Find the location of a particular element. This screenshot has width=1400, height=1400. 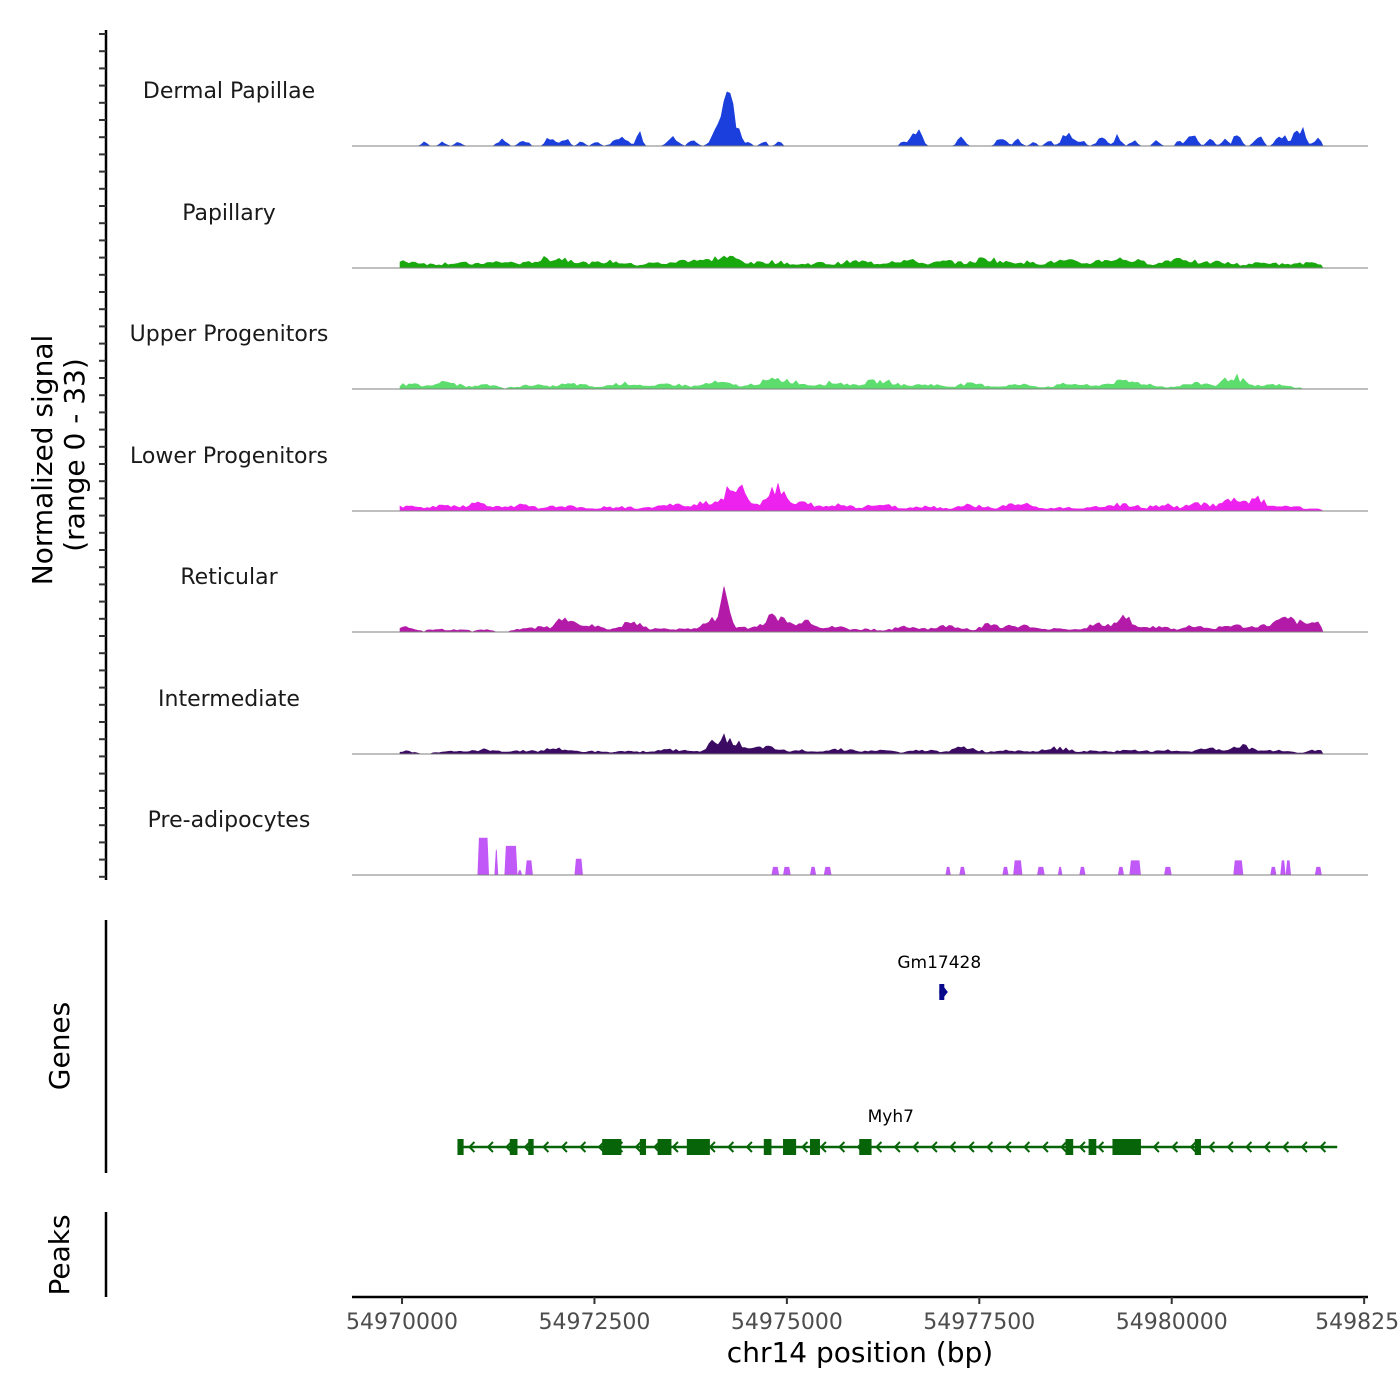

track-label: Papillary is located at coordinates (229, 213).